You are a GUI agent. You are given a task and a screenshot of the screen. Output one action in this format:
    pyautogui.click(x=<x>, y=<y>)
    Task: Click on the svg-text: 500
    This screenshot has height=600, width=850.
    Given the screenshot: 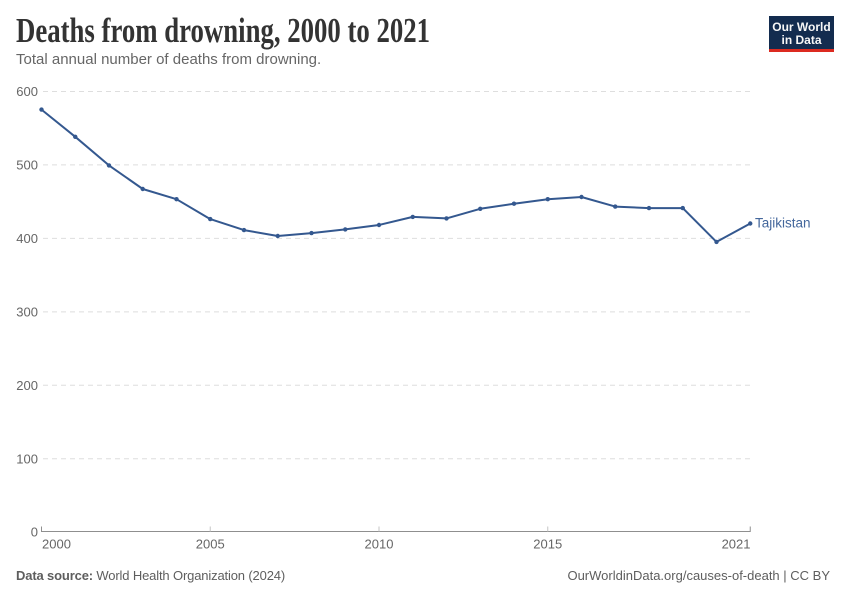 What is the action you would take?
    pyautogui.click(x=27, y=164)
    